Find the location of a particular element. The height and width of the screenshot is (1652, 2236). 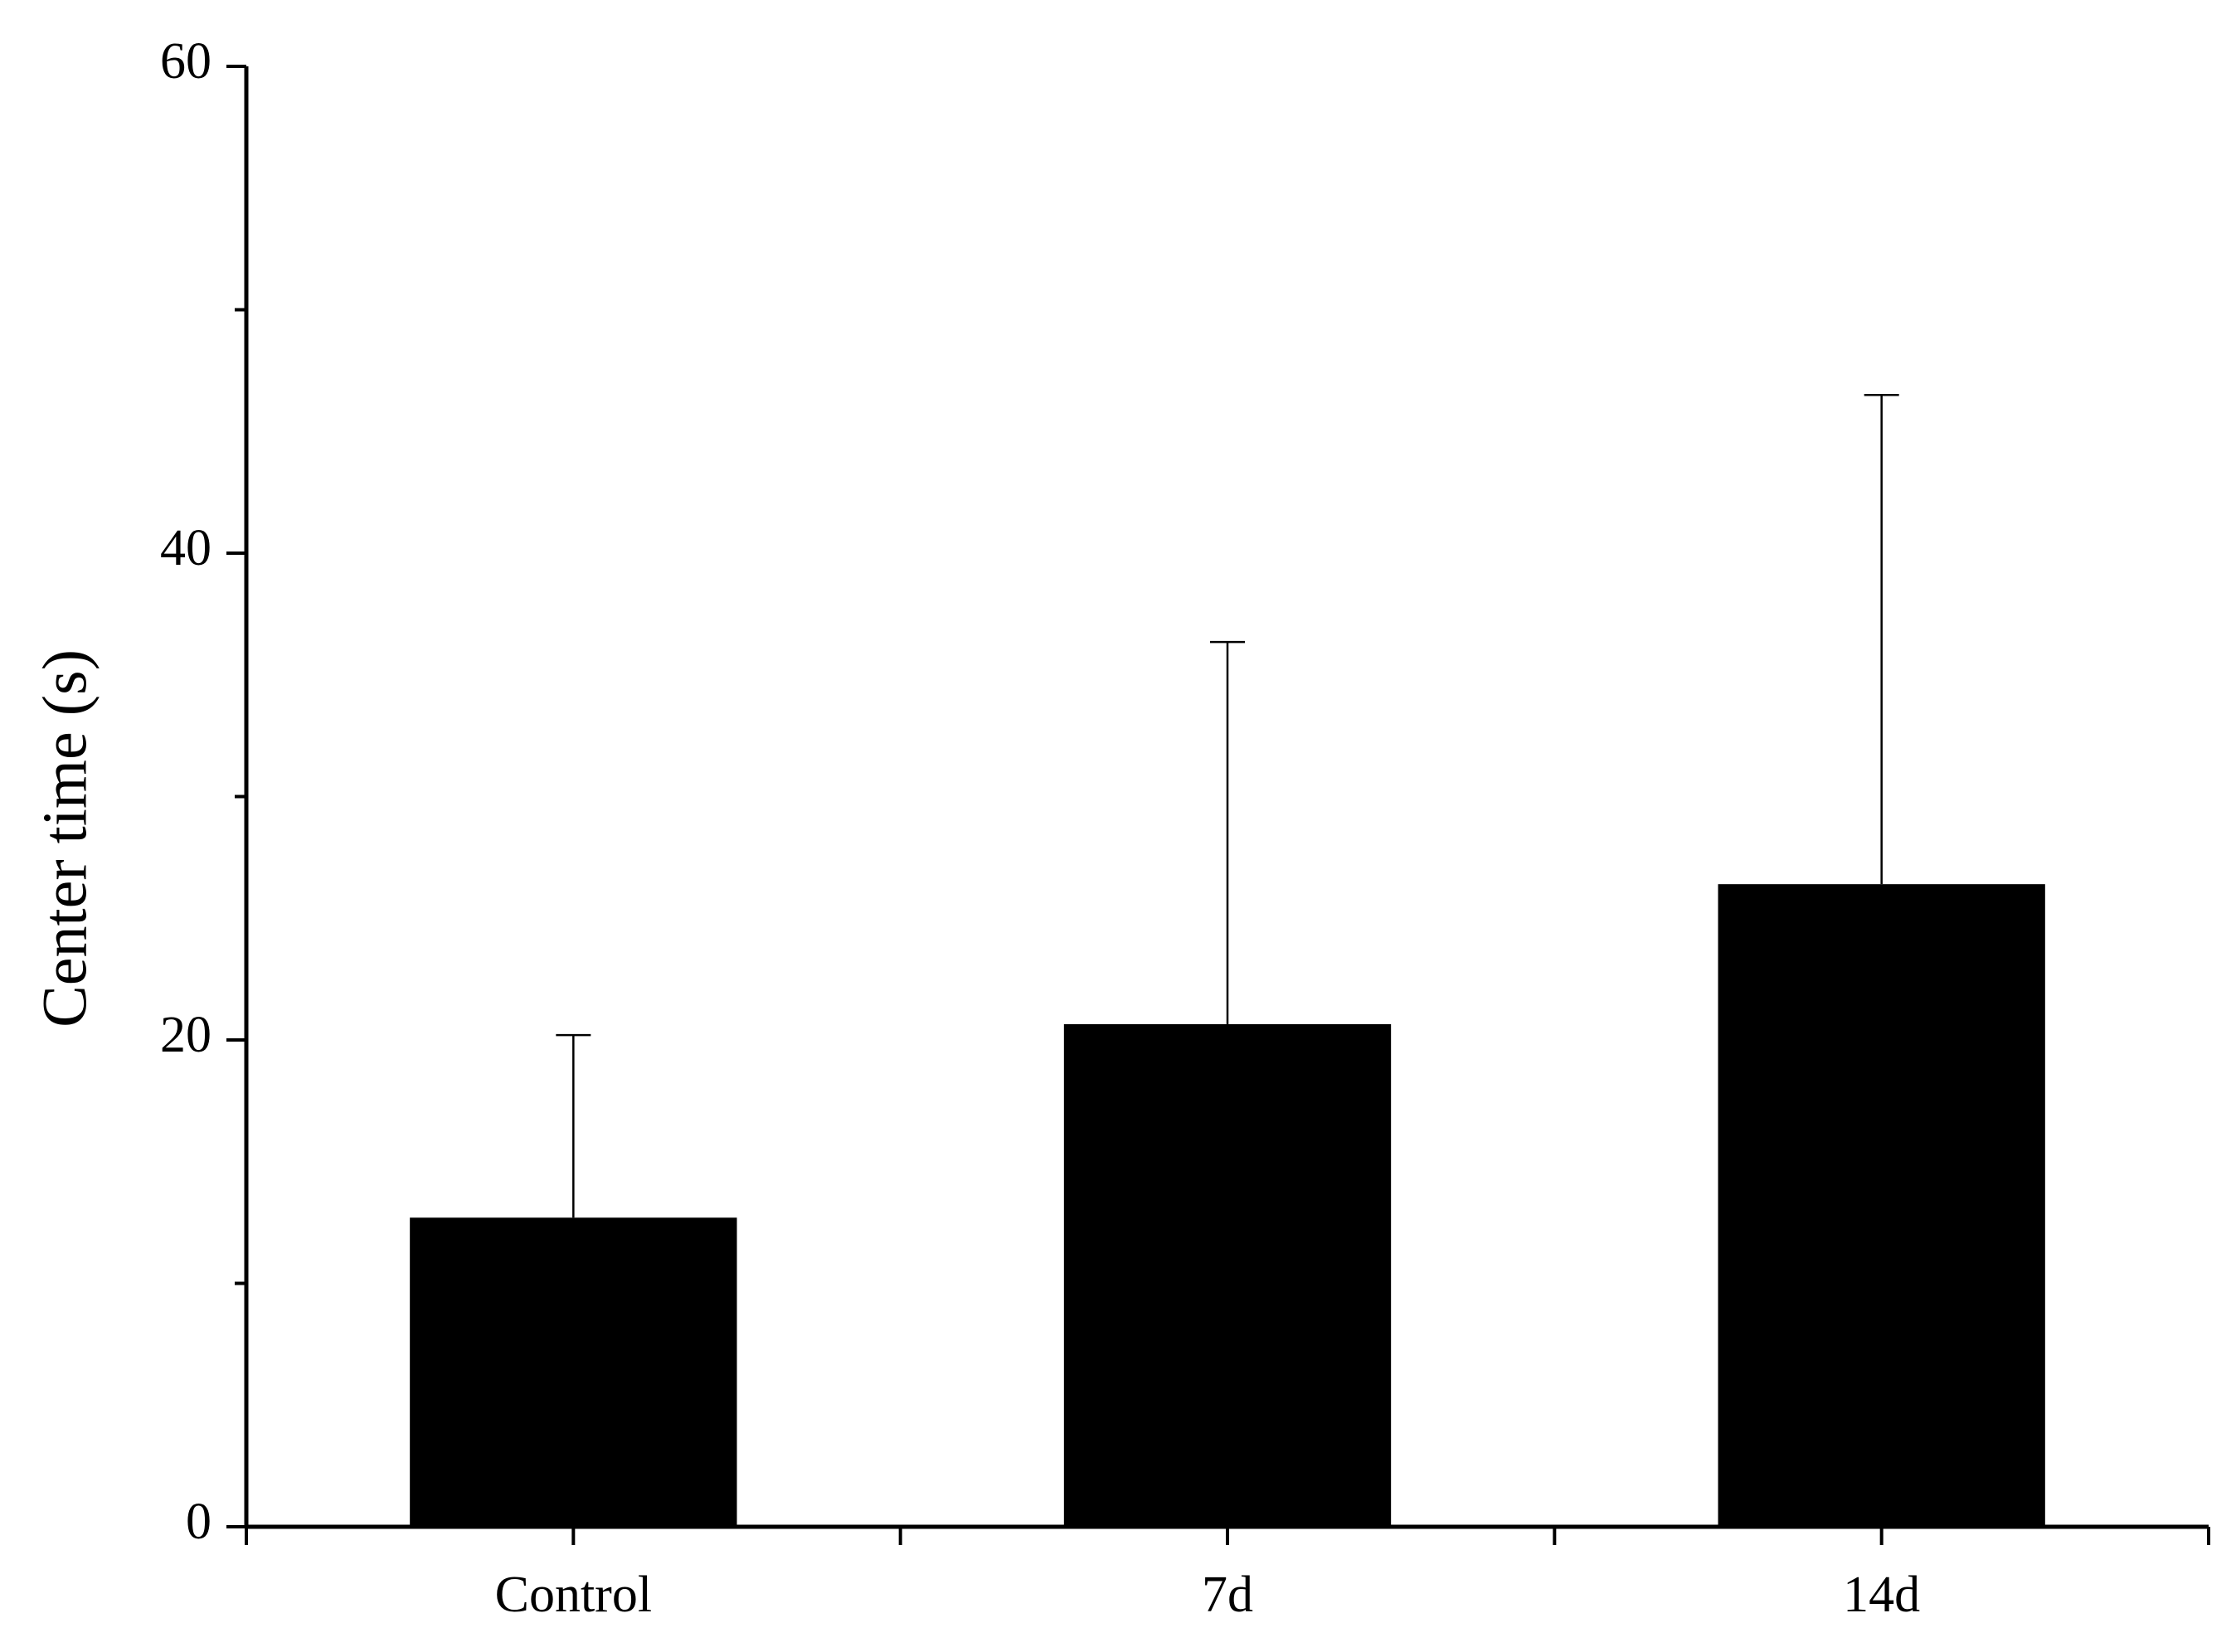

x-tick-label: 14d is located at coordinates (1881, 1595).